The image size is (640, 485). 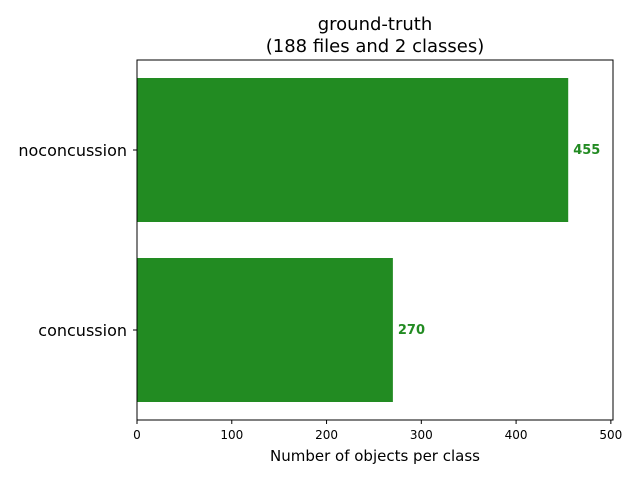 What do you see at coordinates (231, 435) in the screenshot?
I see `x-tick-label-100: 100` at bounding box center [231, 435].